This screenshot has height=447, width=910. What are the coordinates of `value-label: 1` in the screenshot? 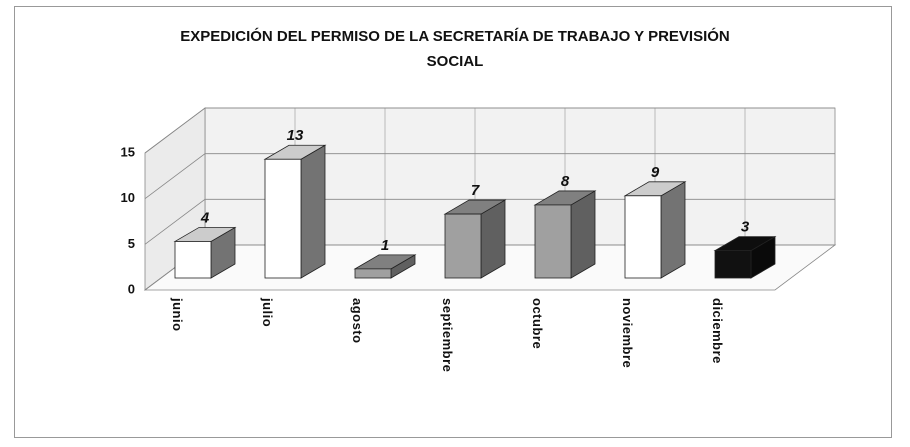 It's located at (385, 245).